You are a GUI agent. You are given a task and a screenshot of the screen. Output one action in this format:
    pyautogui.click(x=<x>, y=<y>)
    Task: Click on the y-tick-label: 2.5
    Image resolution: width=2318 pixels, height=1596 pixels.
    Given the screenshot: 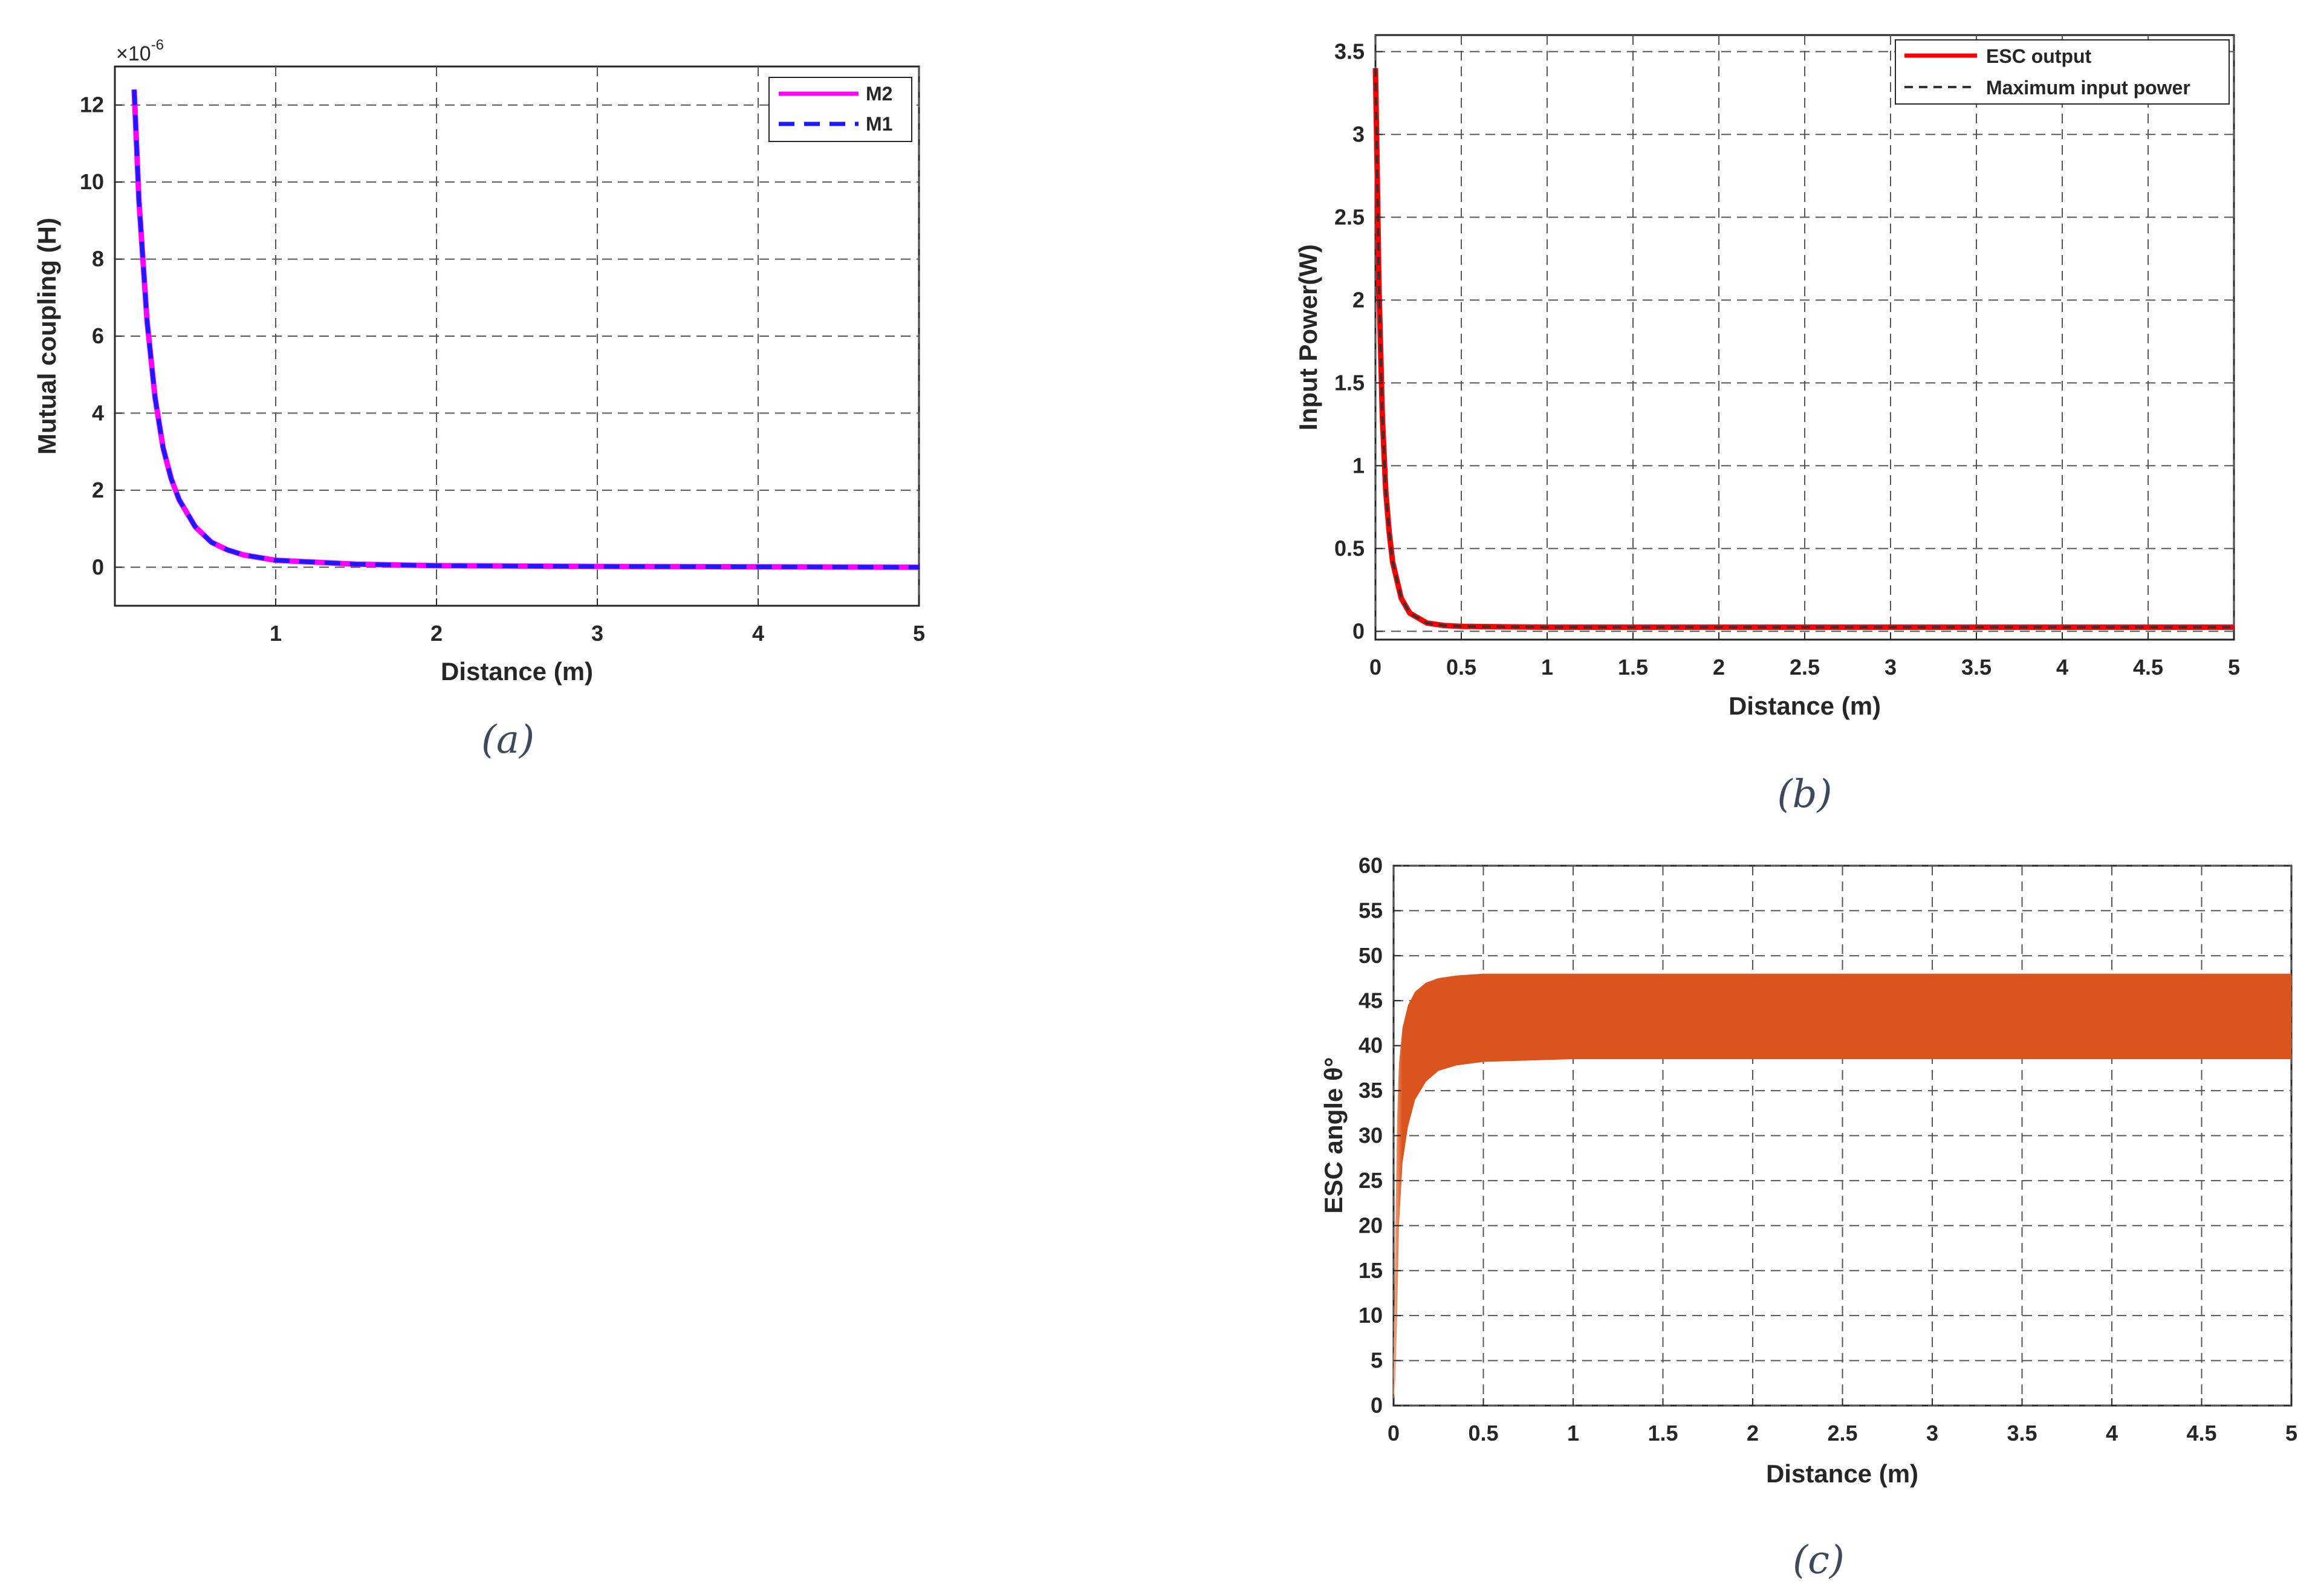 What is the action you would take?
    pyautogui.click(x=1349, y=216)
    